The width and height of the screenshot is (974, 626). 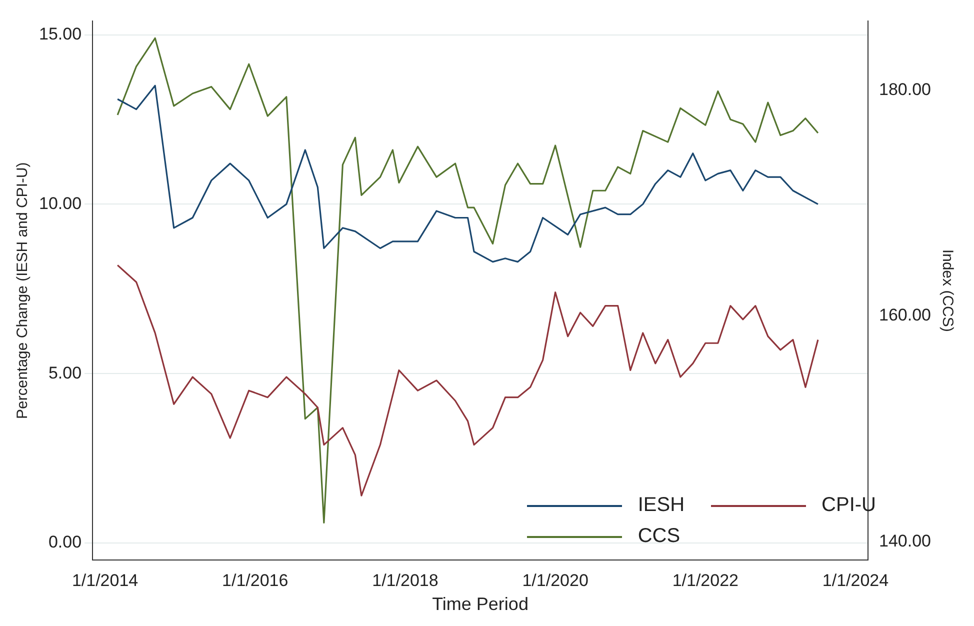 I want to click on x-tick-label: 1/1/2022, so click(x=705, y=580).